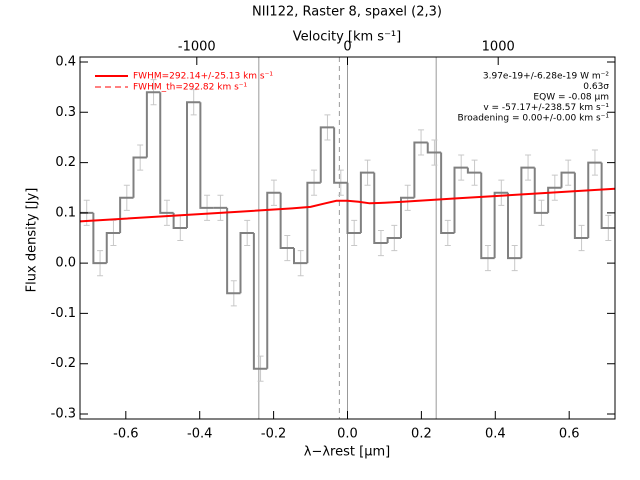 This screenshot has width=640, height=480. Describe the element at coordinates (546, 108) in the screenshot. I see `annotation: v = -57.17+/-238.57 km s⁻¹` at that location.